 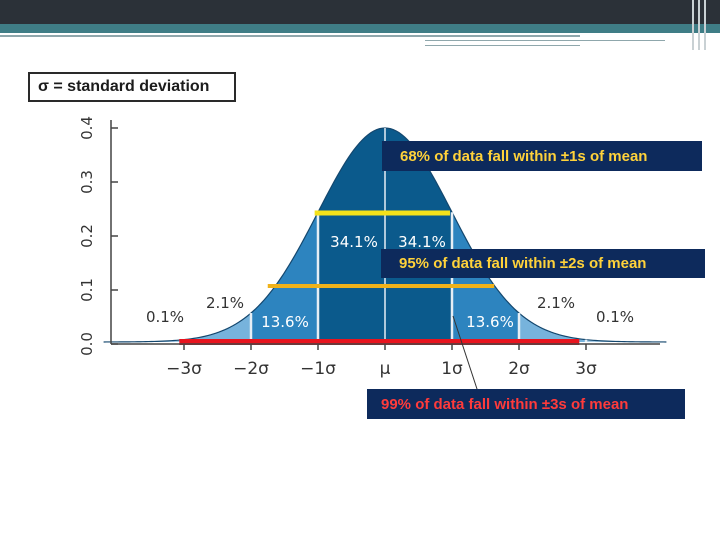 I want to click on label-left-34: 34.1%, so click(x=354, y=242).